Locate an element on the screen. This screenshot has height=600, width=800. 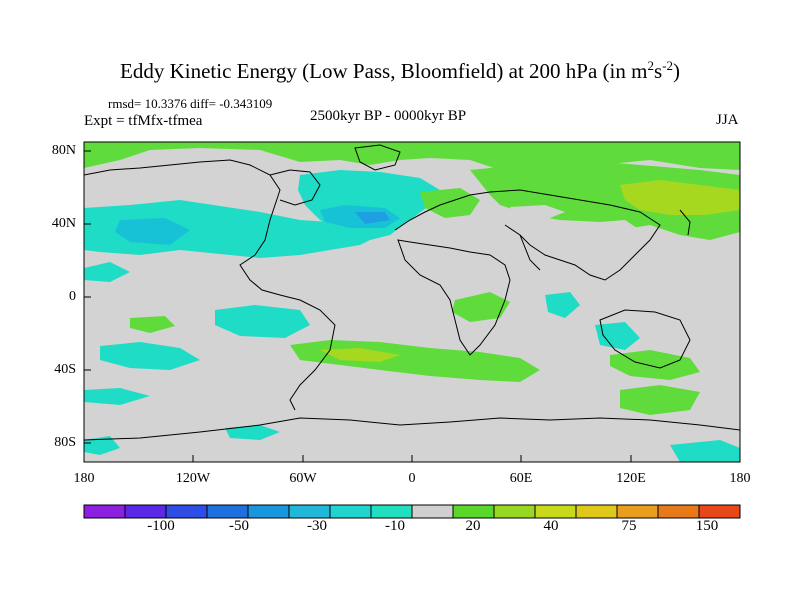
colorbar-label: 150 is located at coordinates (707, 526).